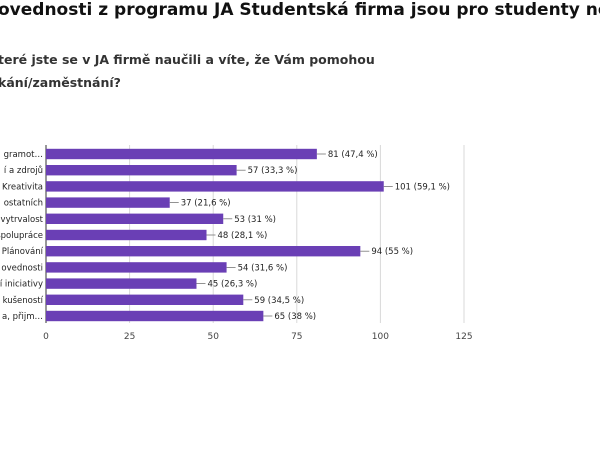  What do you see at coordinates (353, 155) in the screenshot?
I see `data-label: 81 (47,4 %)` at bounding box center [353, 155].